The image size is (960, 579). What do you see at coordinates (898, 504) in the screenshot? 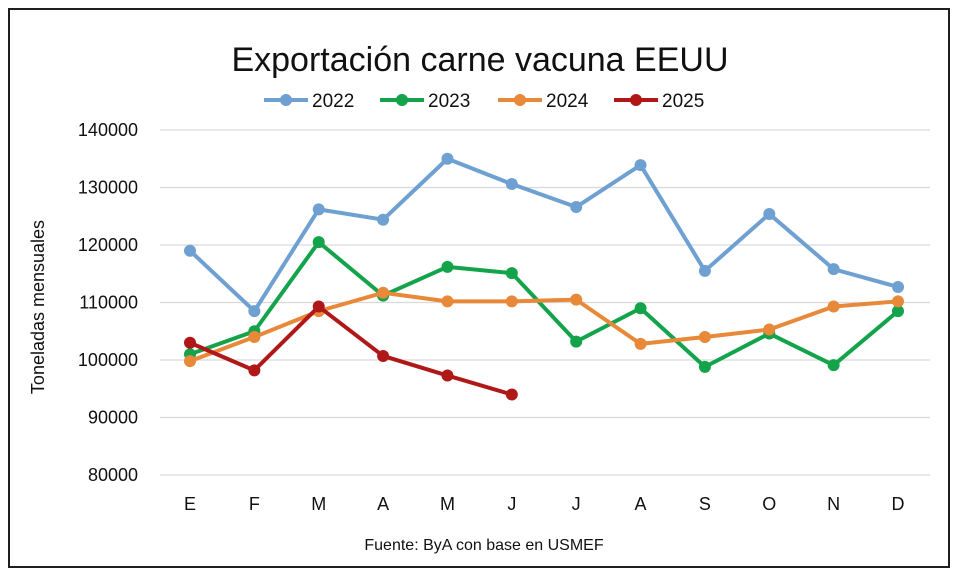
I see `x-tick-label: D` at bounding box center [898, 504].